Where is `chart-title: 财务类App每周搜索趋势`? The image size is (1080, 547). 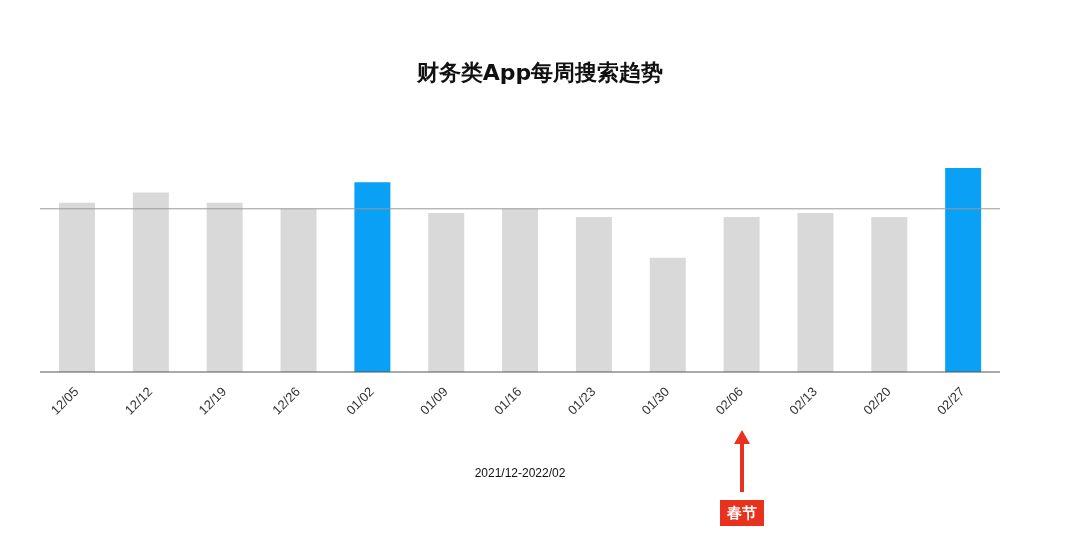 chart-title: 财务类App每周搜索趋势 is located at coordinates (540, 73).